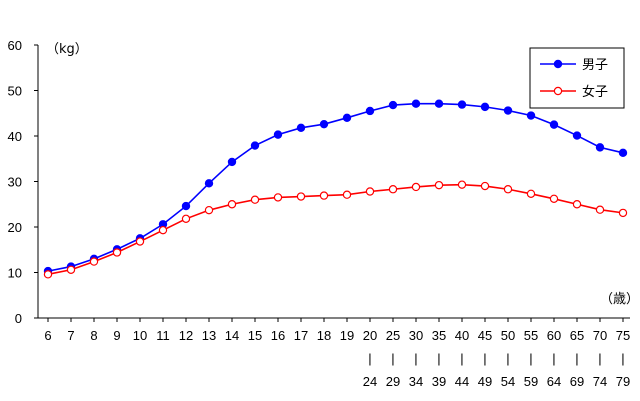 The image size is (640, 401). I want to click on x-range-end-label: 74, so click(600, 381).